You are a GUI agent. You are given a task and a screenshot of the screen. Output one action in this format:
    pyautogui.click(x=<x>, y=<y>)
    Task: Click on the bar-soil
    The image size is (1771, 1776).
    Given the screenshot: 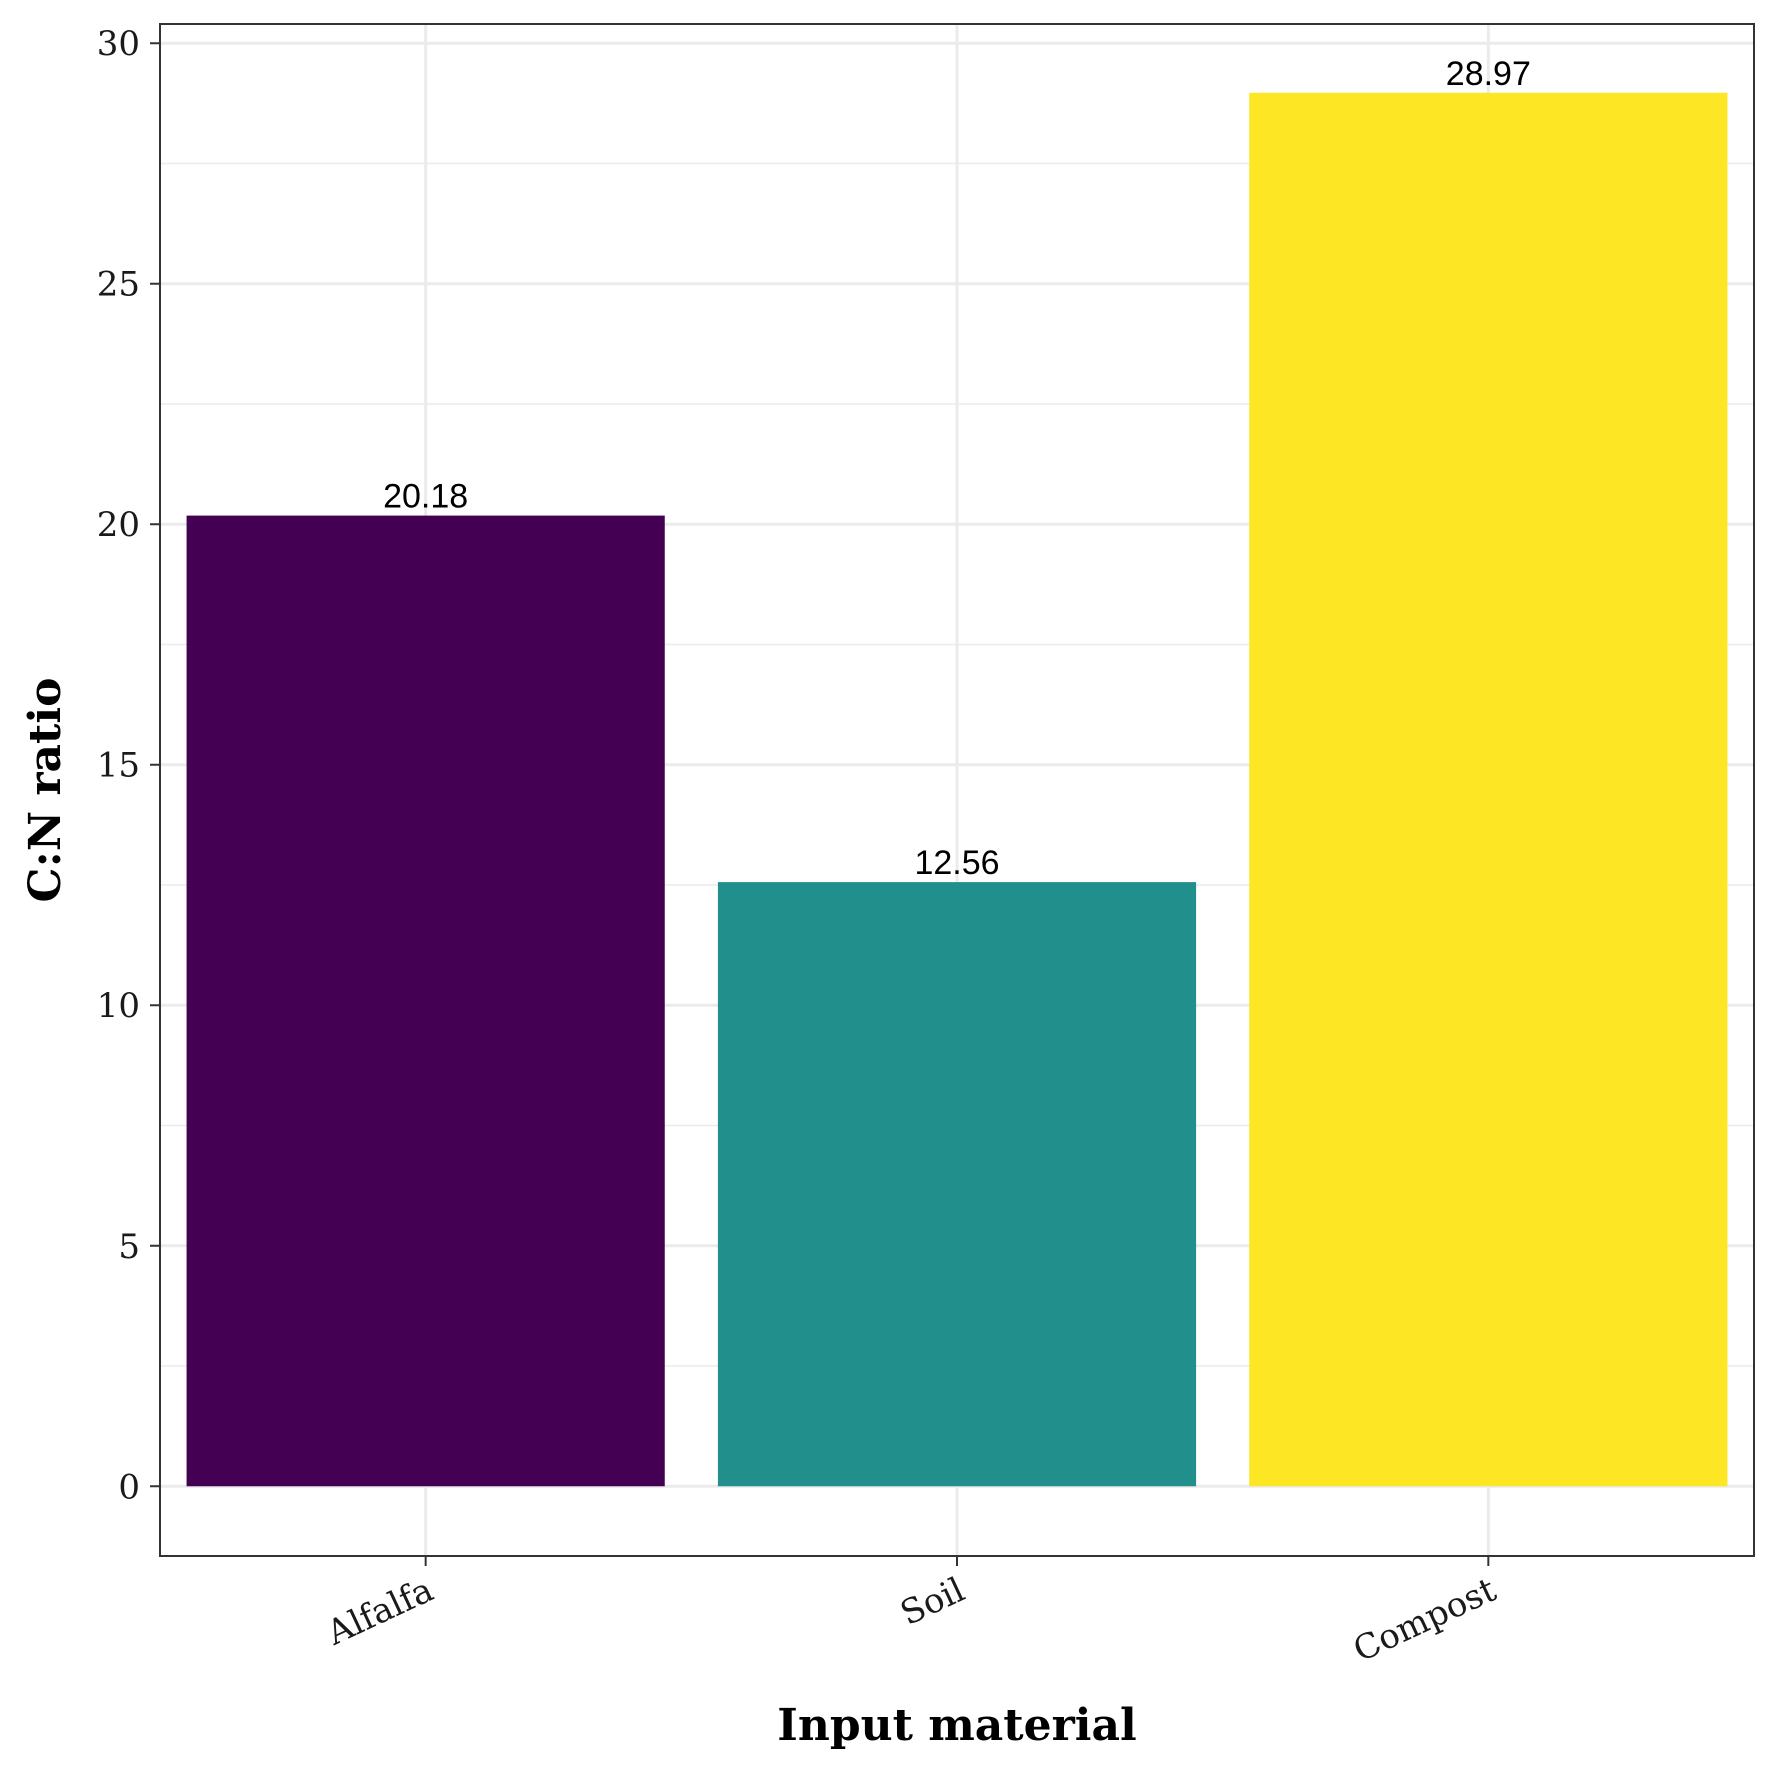 What is the action you would take?
    pyautogui.click(x=957, y=1184)
    